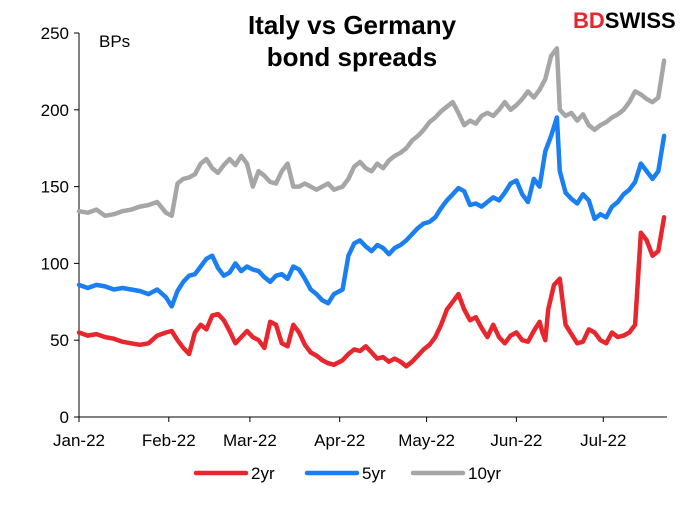 Image resolution: width=700 pixels, height=505 pixels. Describe the element at coordinates (352, 25) in the screenshot. I see `chart-title-line-1: Italy vs Germany` at that location.